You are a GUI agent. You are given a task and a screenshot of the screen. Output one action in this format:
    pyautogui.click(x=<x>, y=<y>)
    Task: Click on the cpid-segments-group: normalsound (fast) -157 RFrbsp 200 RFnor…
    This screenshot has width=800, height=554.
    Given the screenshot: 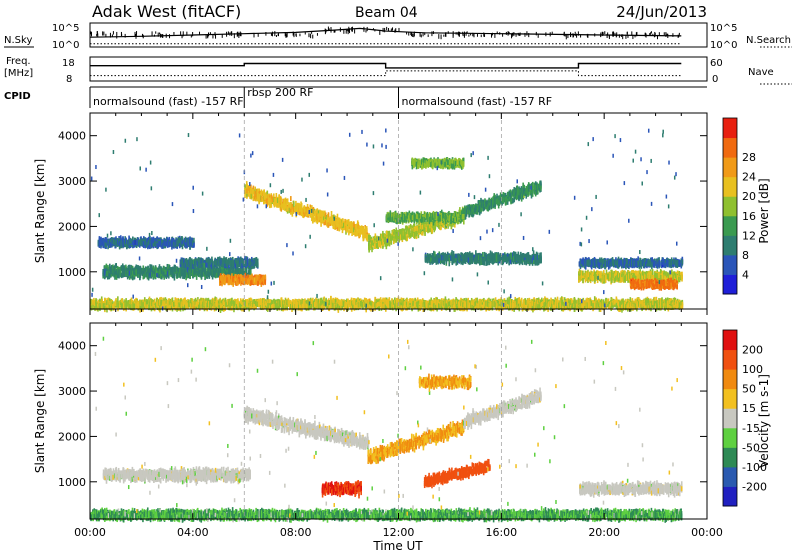 What is the action you would take?
    pyautogui.click(x=321, y=97)
    